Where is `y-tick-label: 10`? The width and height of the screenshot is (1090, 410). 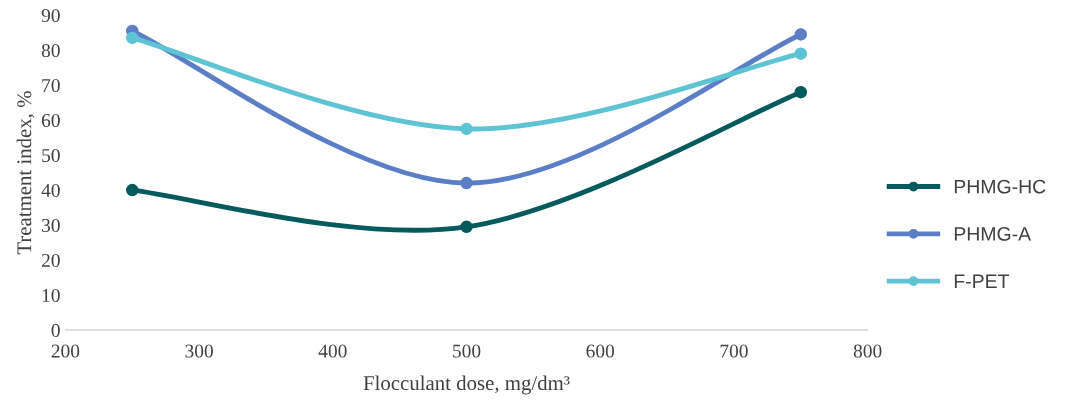
y-tick-label: 10 is located at coordinates (51, 295).